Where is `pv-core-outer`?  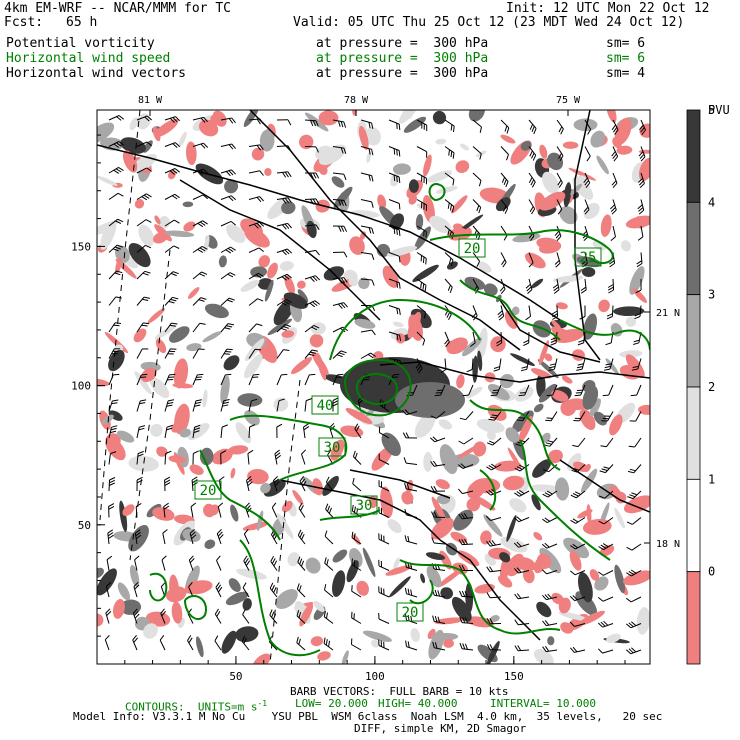
pv-core-outer is located at coordinates (430, 400).